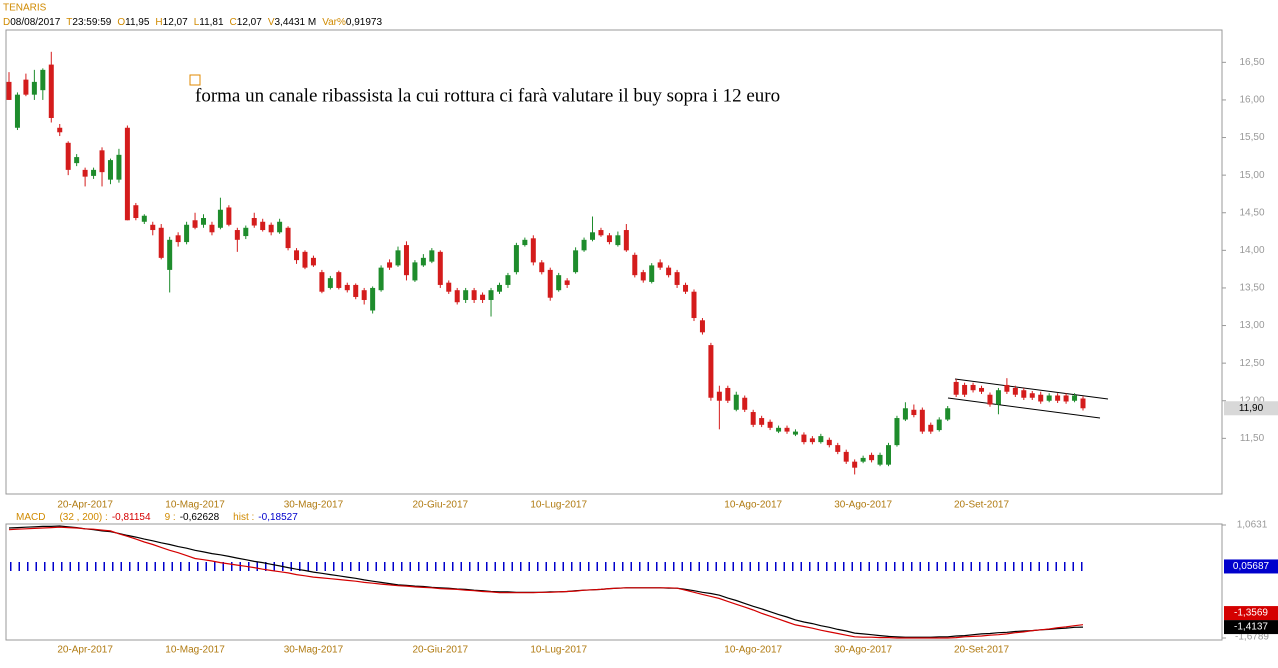  I want to click on last-price-box, so click(1251, 408).